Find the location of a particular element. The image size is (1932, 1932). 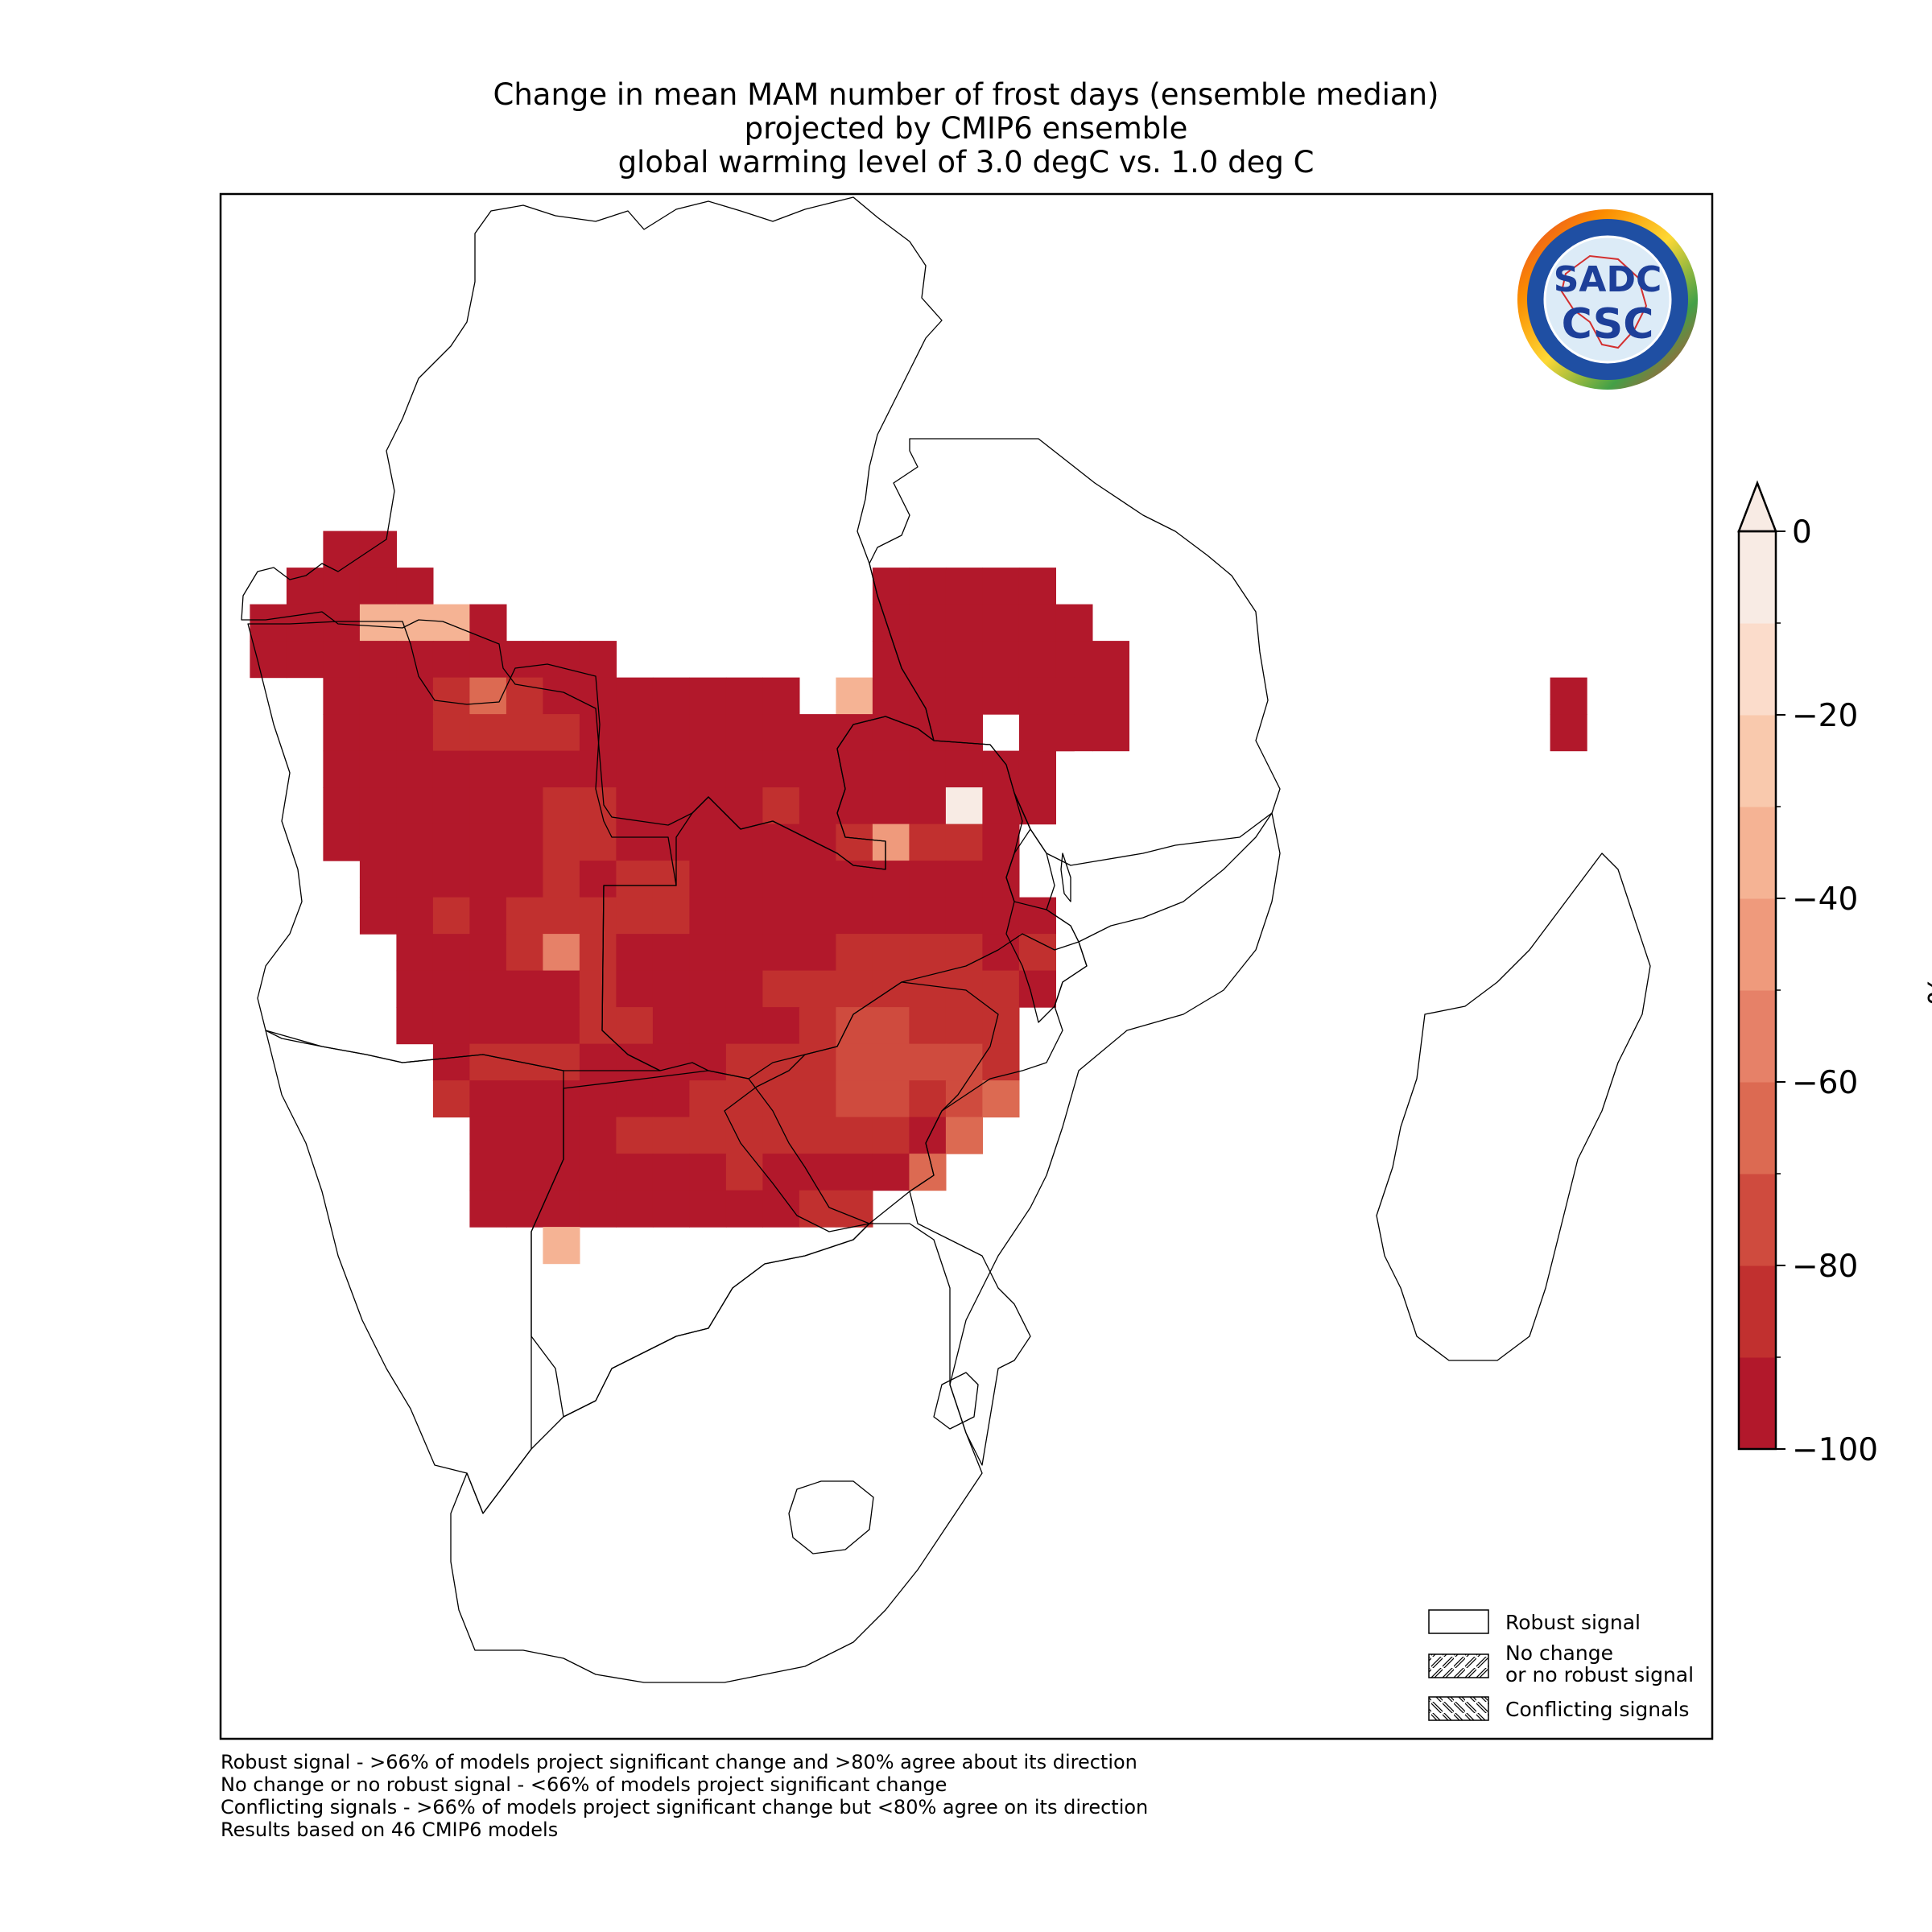

legend-label-robust: Robust signal is located at coordinates (1573, 1622).